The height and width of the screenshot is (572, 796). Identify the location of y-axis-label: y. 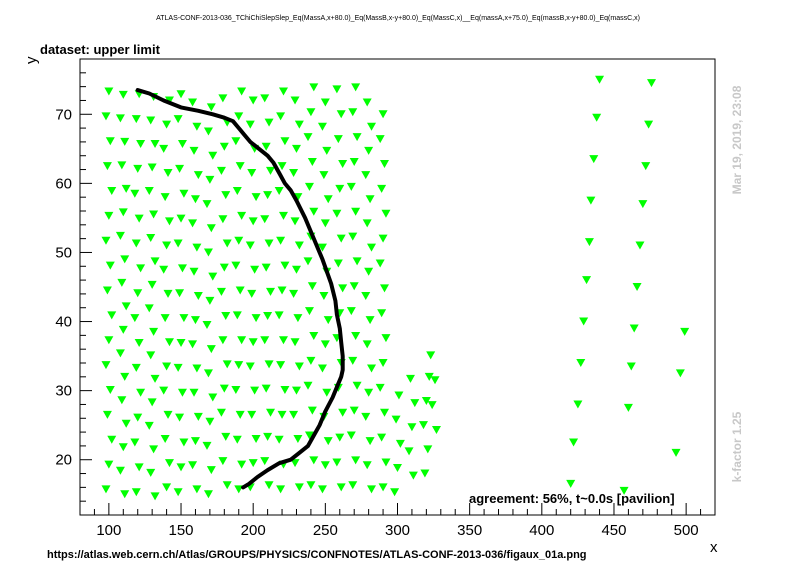
(31, 60).